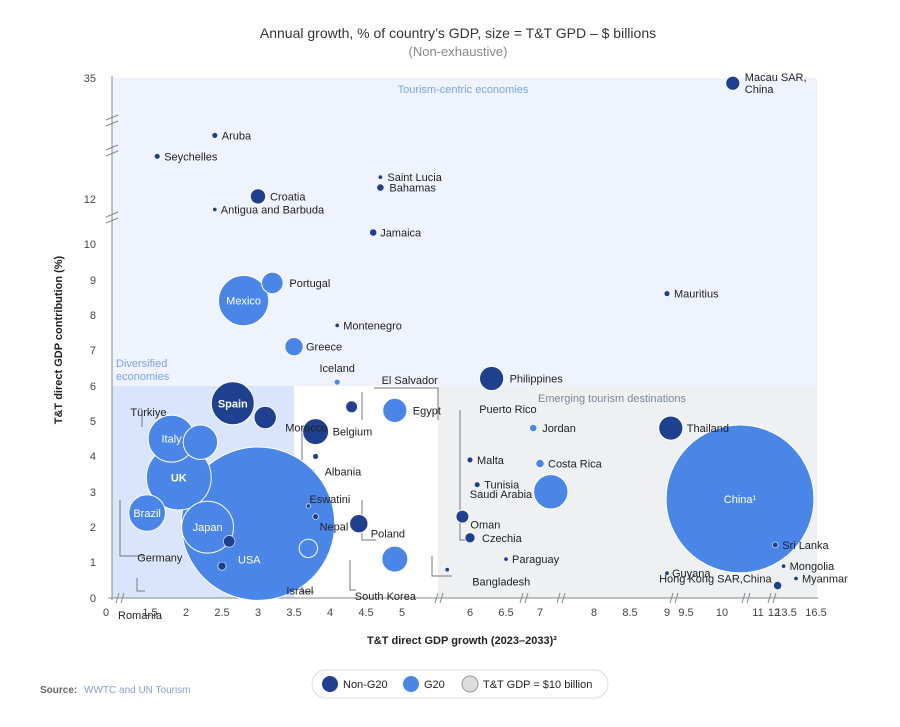 The height and width of the screenshot is (727, 900). What do you see at coordinates (629, 613) in the screenshot?
I see `x-tick-label: 8.5` at bounding box center [629, 613].